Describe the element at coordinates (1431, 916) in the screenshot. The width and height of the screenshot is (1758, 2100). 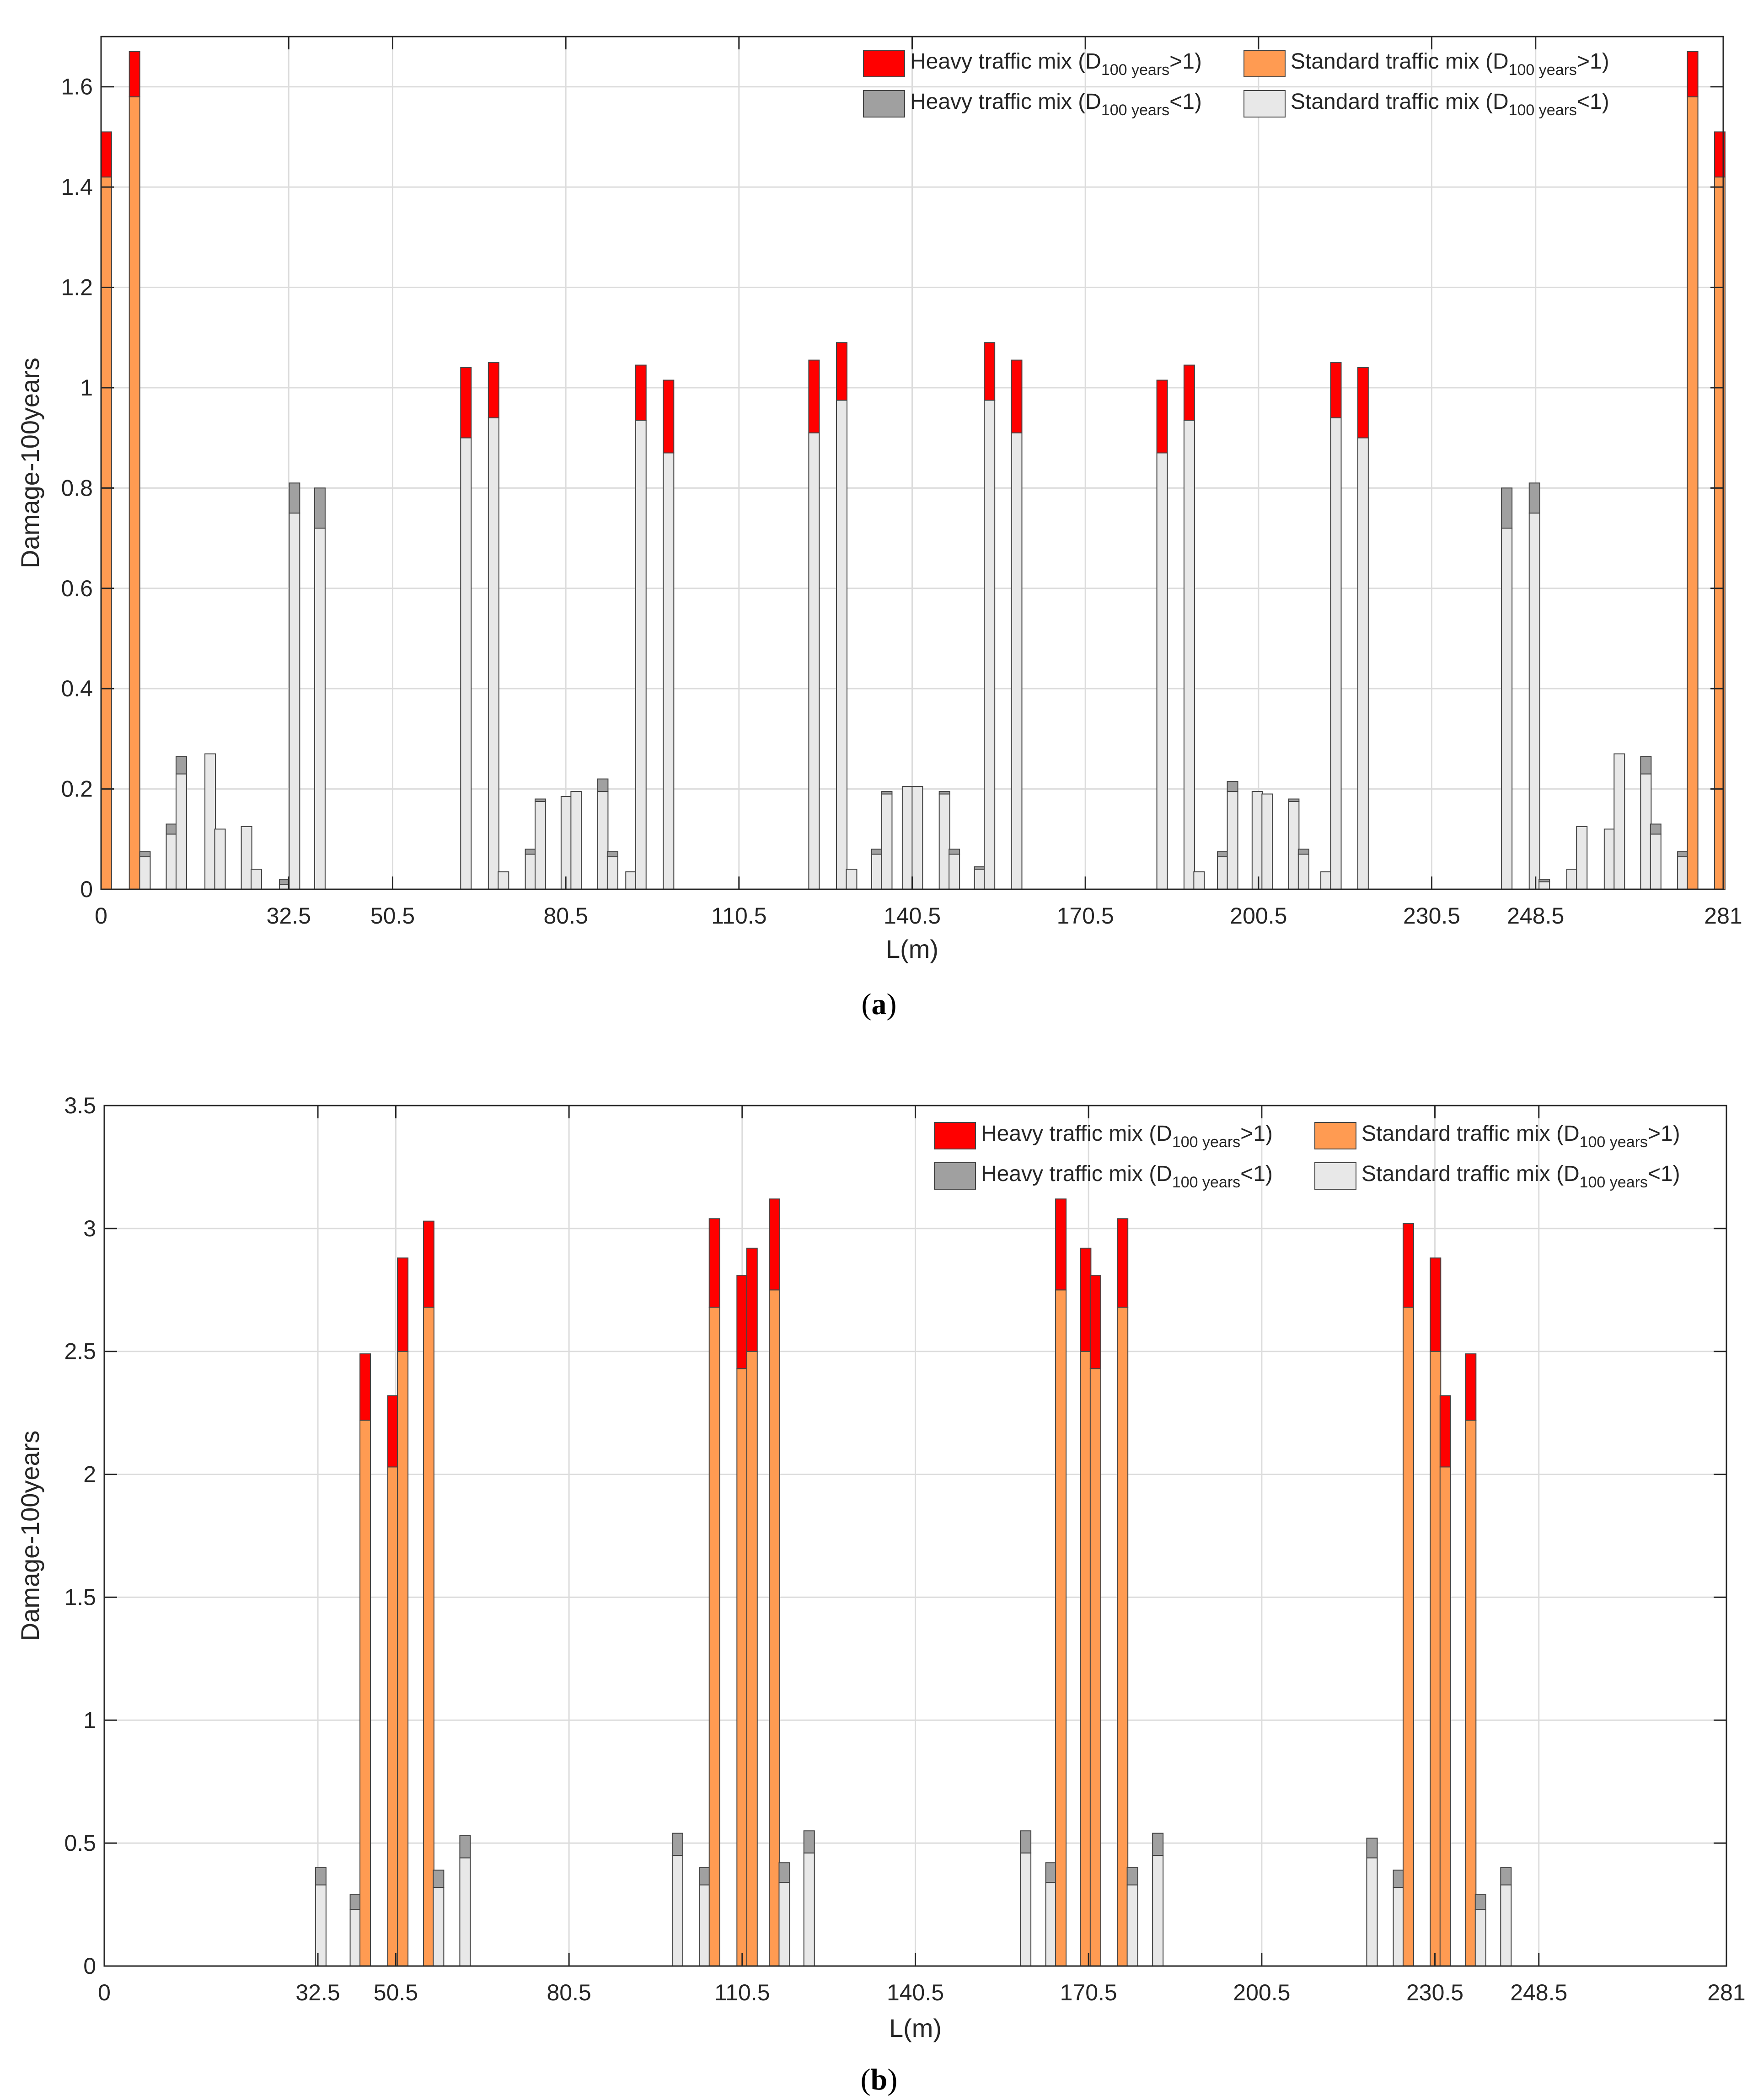
I see `x-tick-label: 230.5` at that location.